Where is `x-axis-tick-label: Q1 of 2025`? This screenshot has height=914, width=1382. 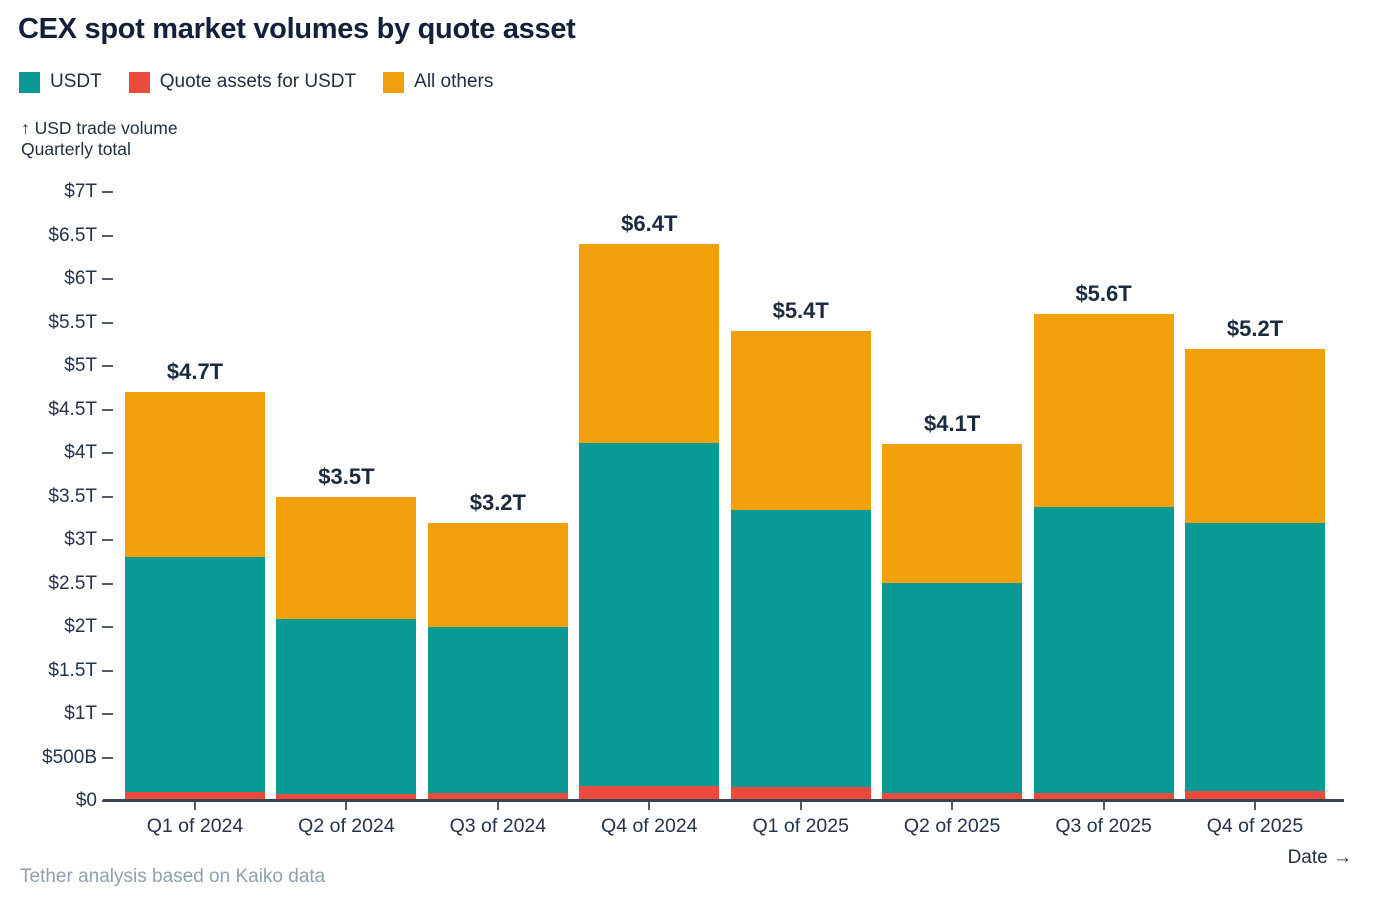 x-axis-tick-label: Q1 of 2025 is located at coordinates (800, 826).